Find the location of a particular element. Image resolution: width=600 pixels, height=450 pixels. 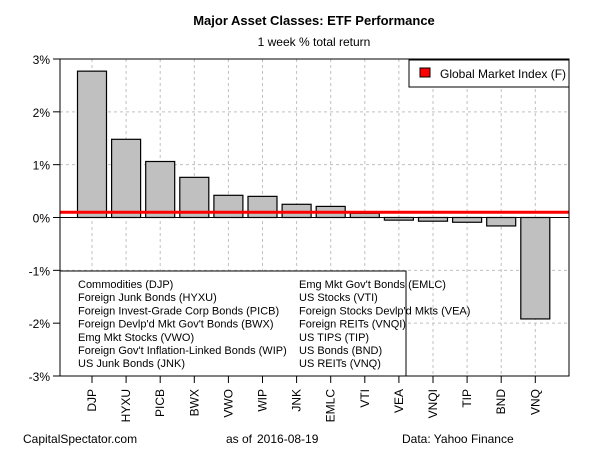

bar-vnq is located at coordinates (535, 268).